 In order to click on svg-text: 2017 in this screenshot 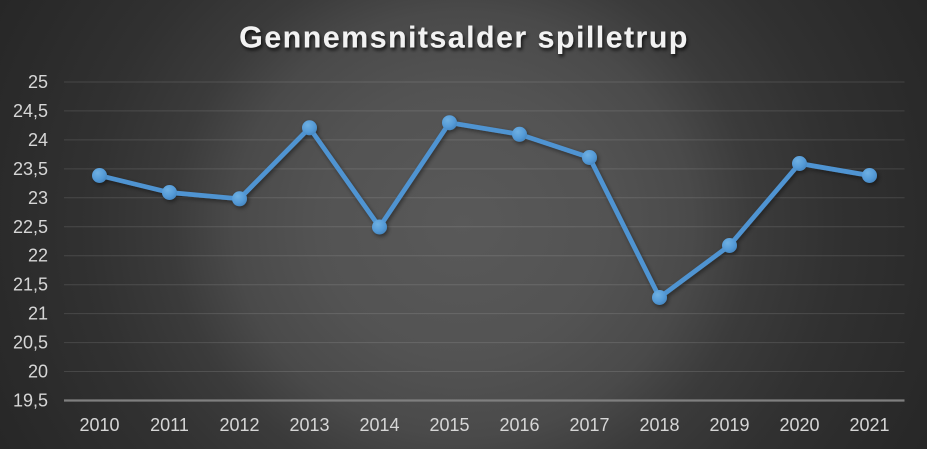, I will do `click(589, 425)`.